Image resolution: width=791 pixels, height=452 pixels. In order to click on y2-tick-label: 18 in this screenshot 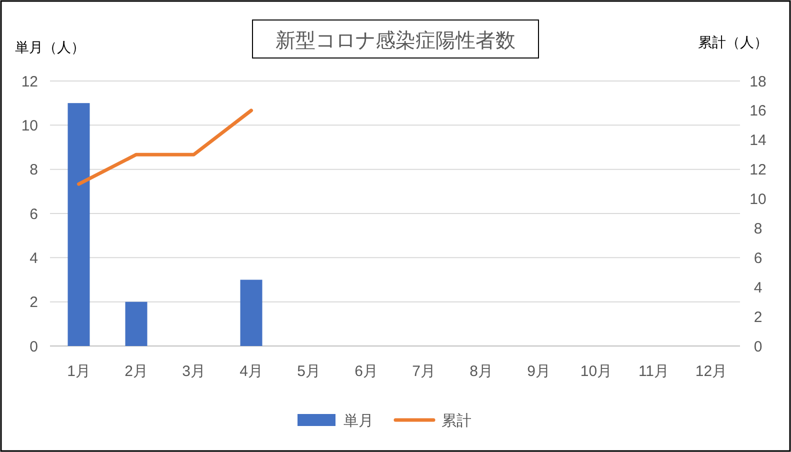, I will do `click(758, 81)`.